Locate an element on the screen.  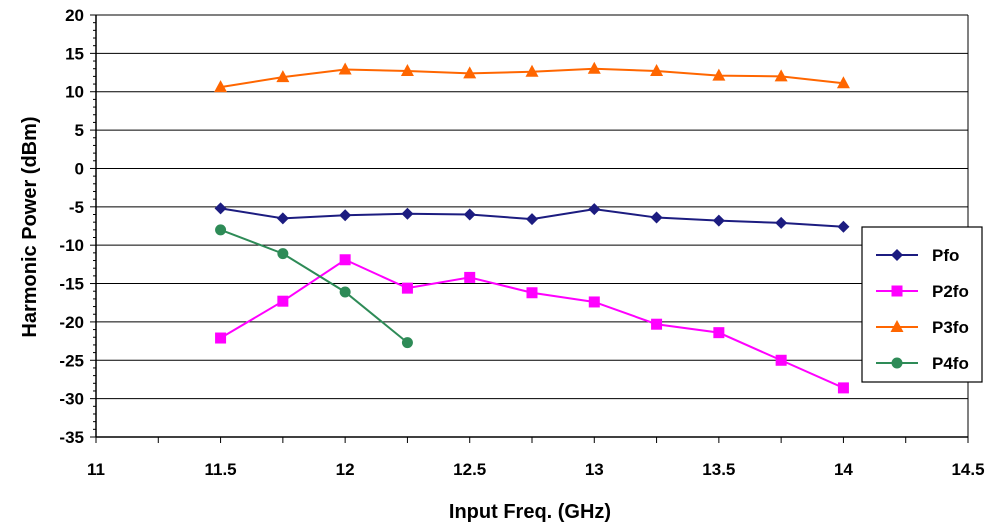
x-tick-label: 14.5 is located at coordinates (967, 469).